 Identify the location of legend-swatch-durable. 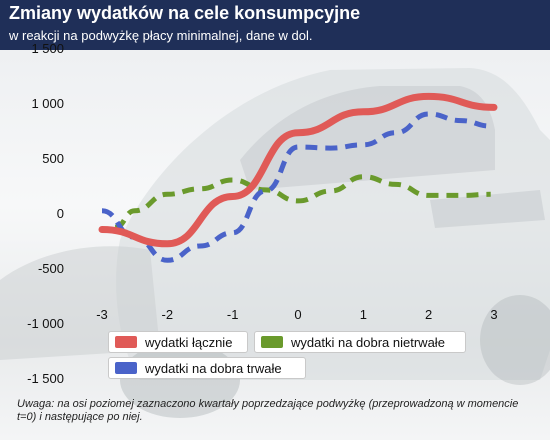
(126, 368).